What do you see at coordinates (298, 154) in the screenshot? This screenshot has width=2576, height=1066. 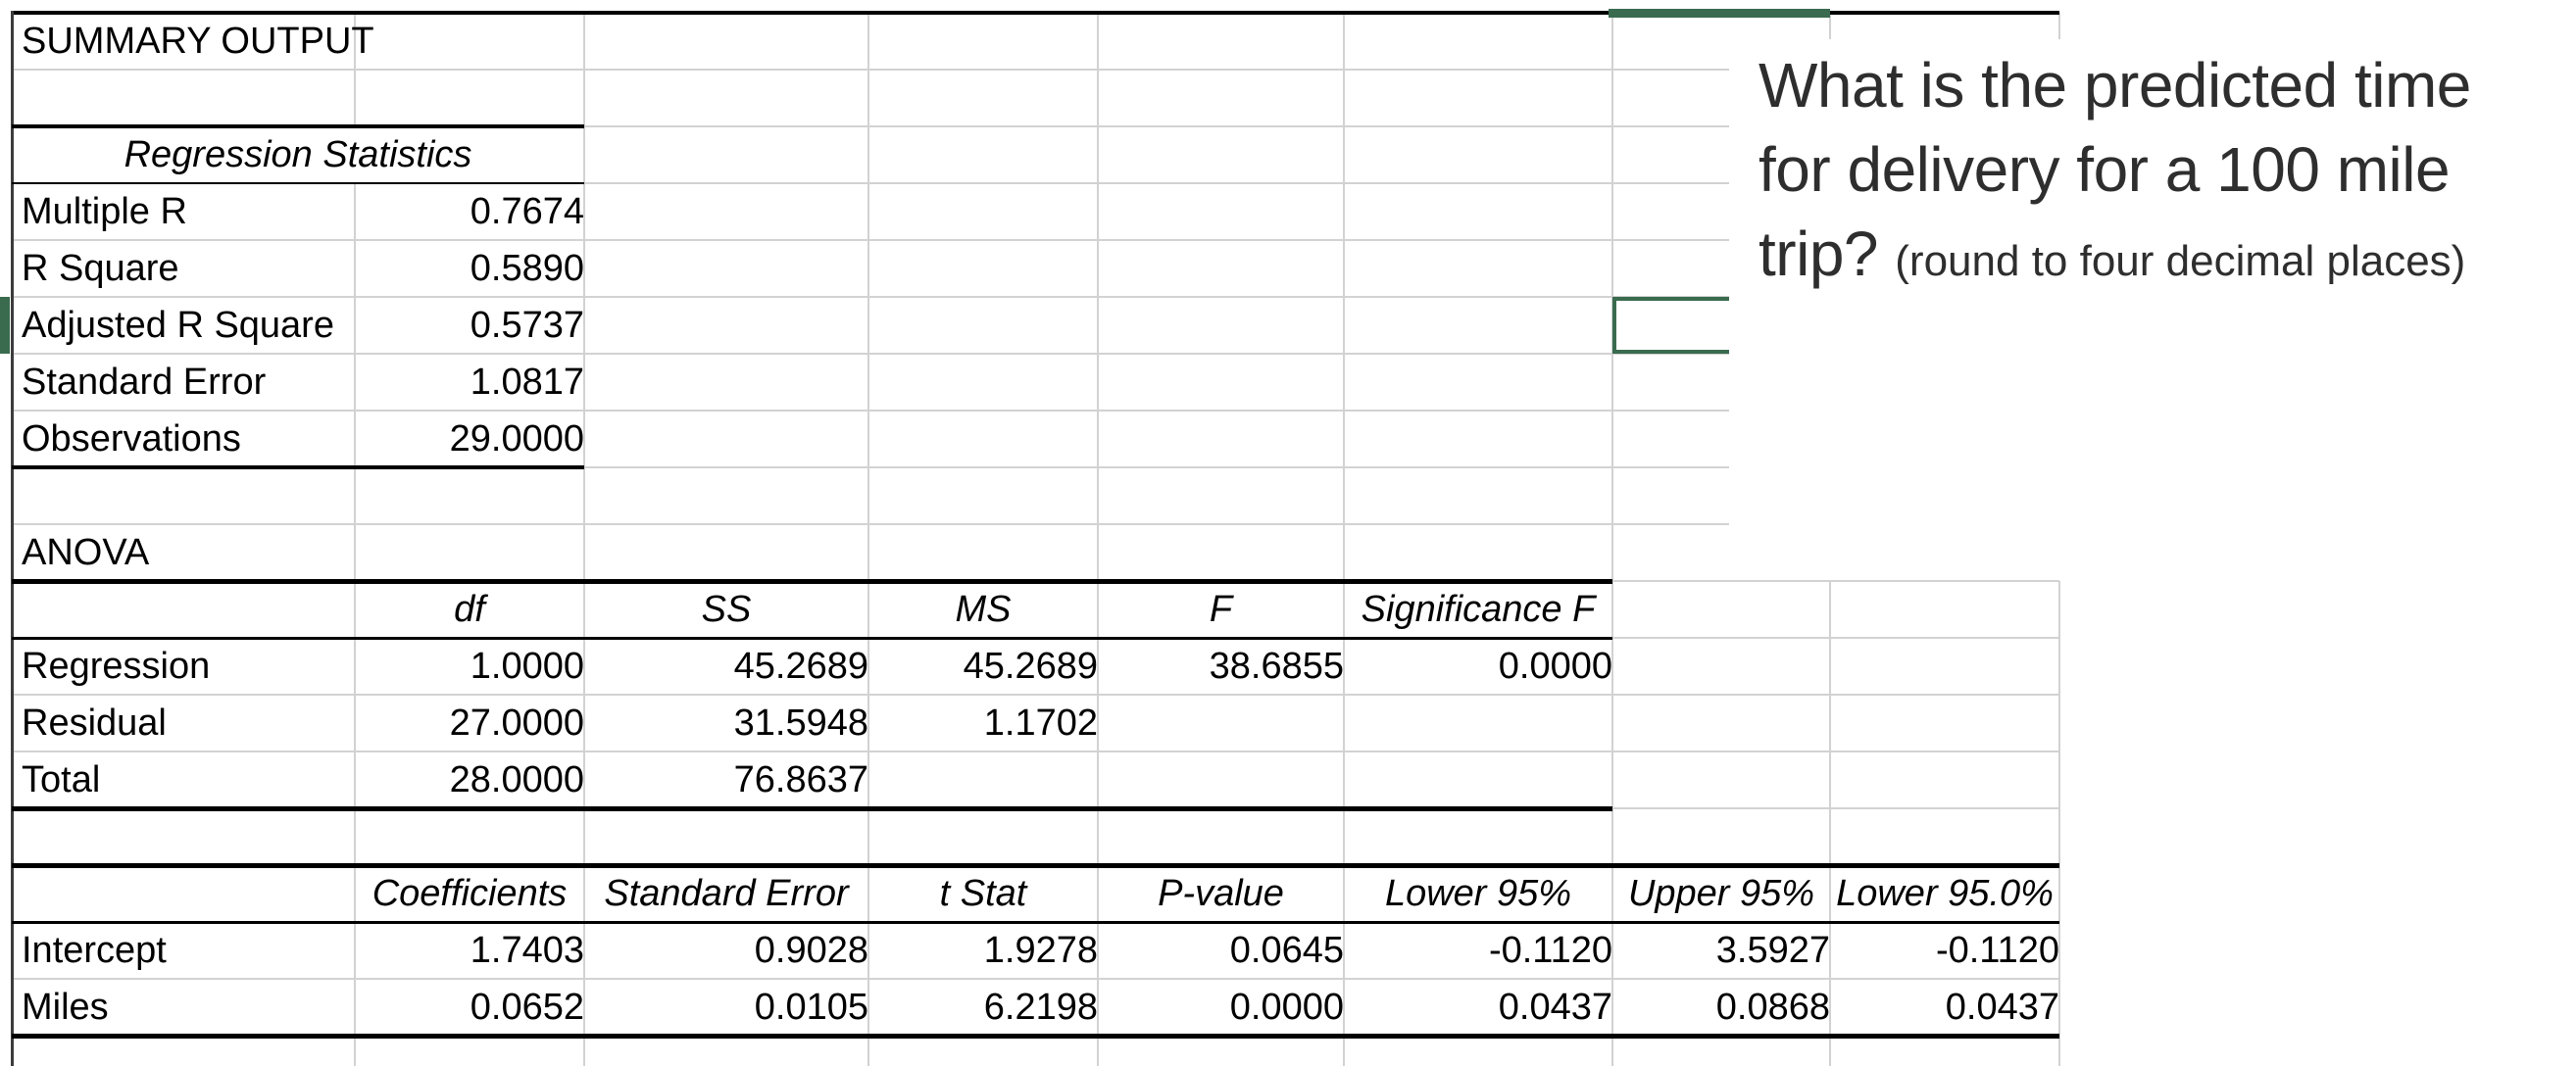 I see `cell-regression-statistics-header: Regression Statistics` at bounding box center [298, 154].